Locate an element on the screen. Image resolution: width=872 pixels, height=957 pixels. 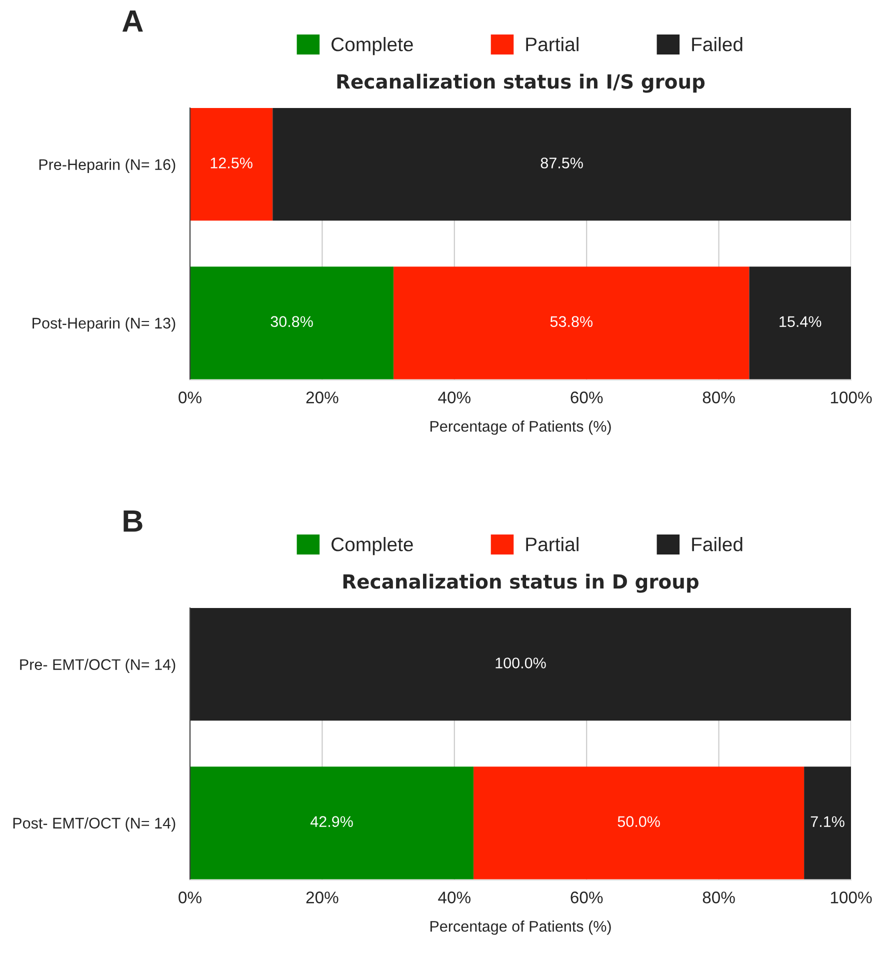
text: B is located at coordinates (133, 521).